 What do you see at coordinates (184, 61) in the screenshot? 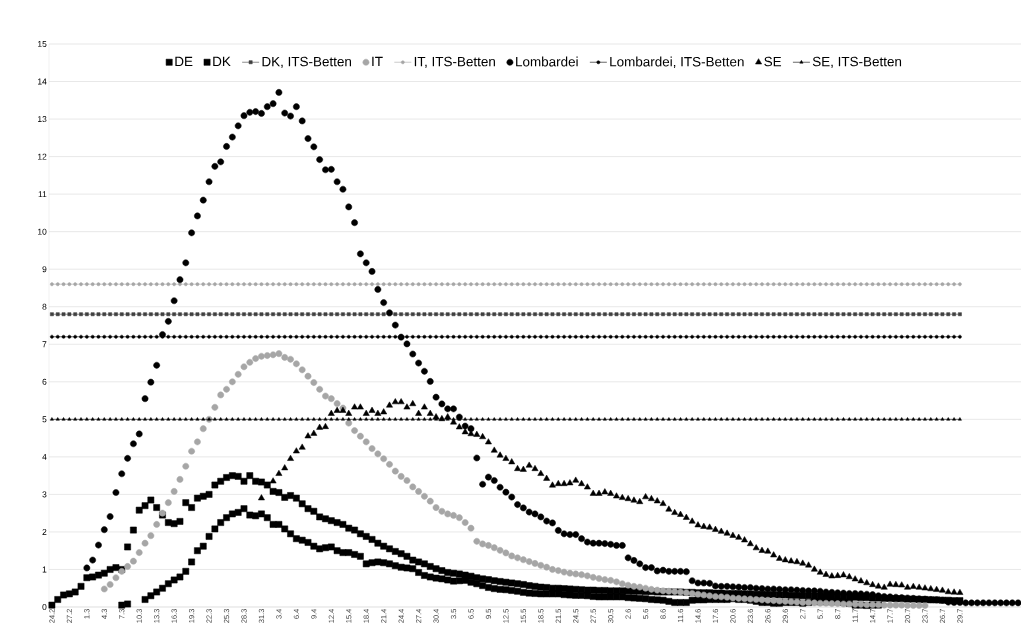
I see `legend-label: DE` at bounding box center [184, 61].